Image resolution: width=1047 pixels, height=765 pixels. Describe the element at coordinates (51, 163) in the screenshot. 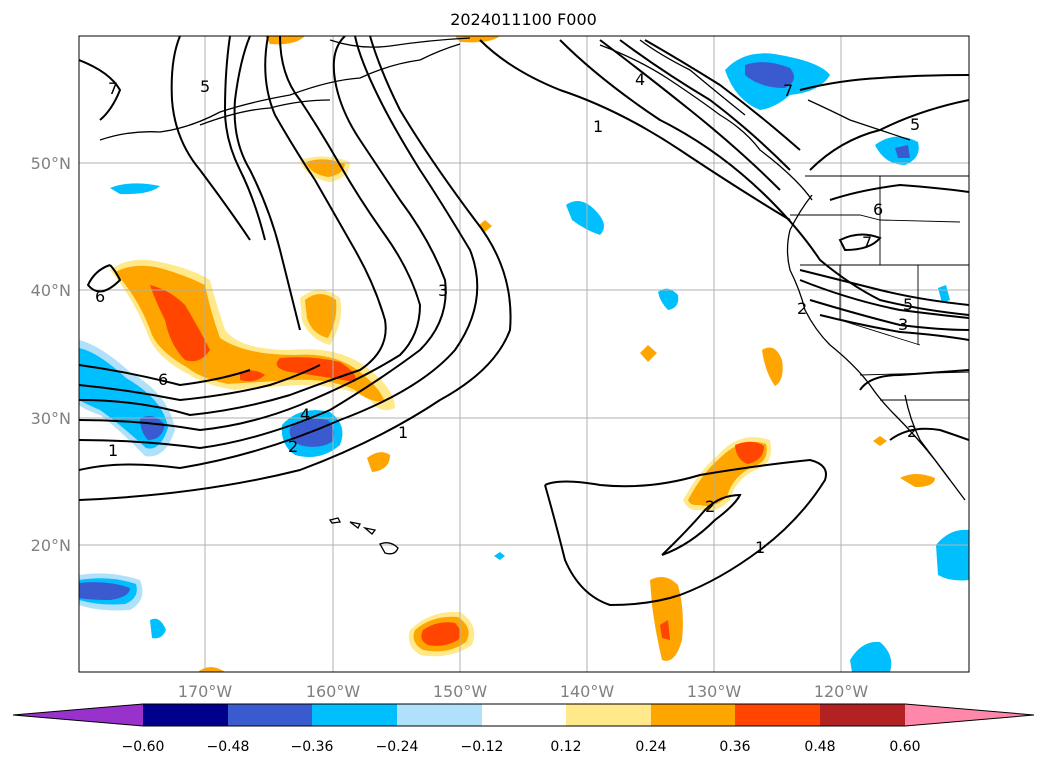

I see `lat-label: 50°N` at that location.